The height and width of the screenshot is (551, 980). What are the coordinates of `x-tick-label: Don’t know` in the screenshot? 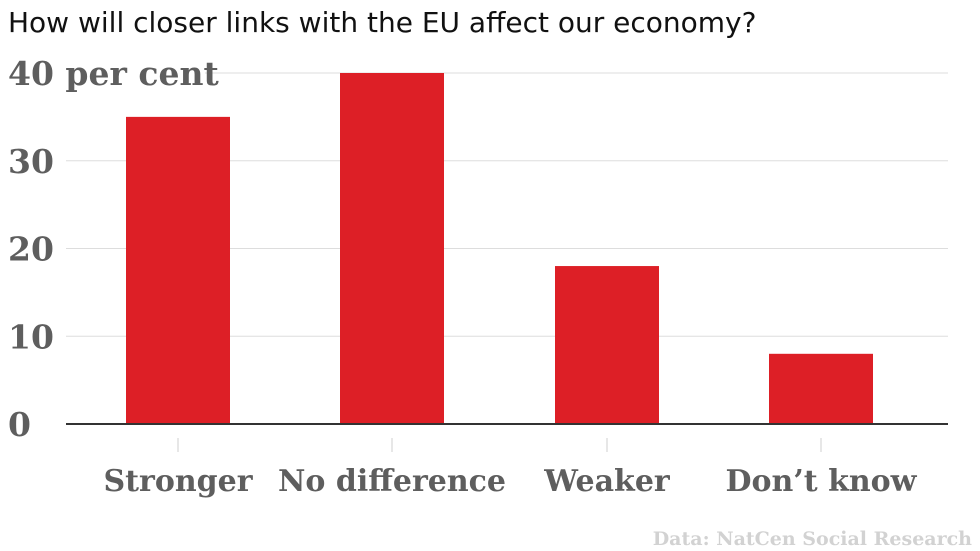 It's located at (821, 481).